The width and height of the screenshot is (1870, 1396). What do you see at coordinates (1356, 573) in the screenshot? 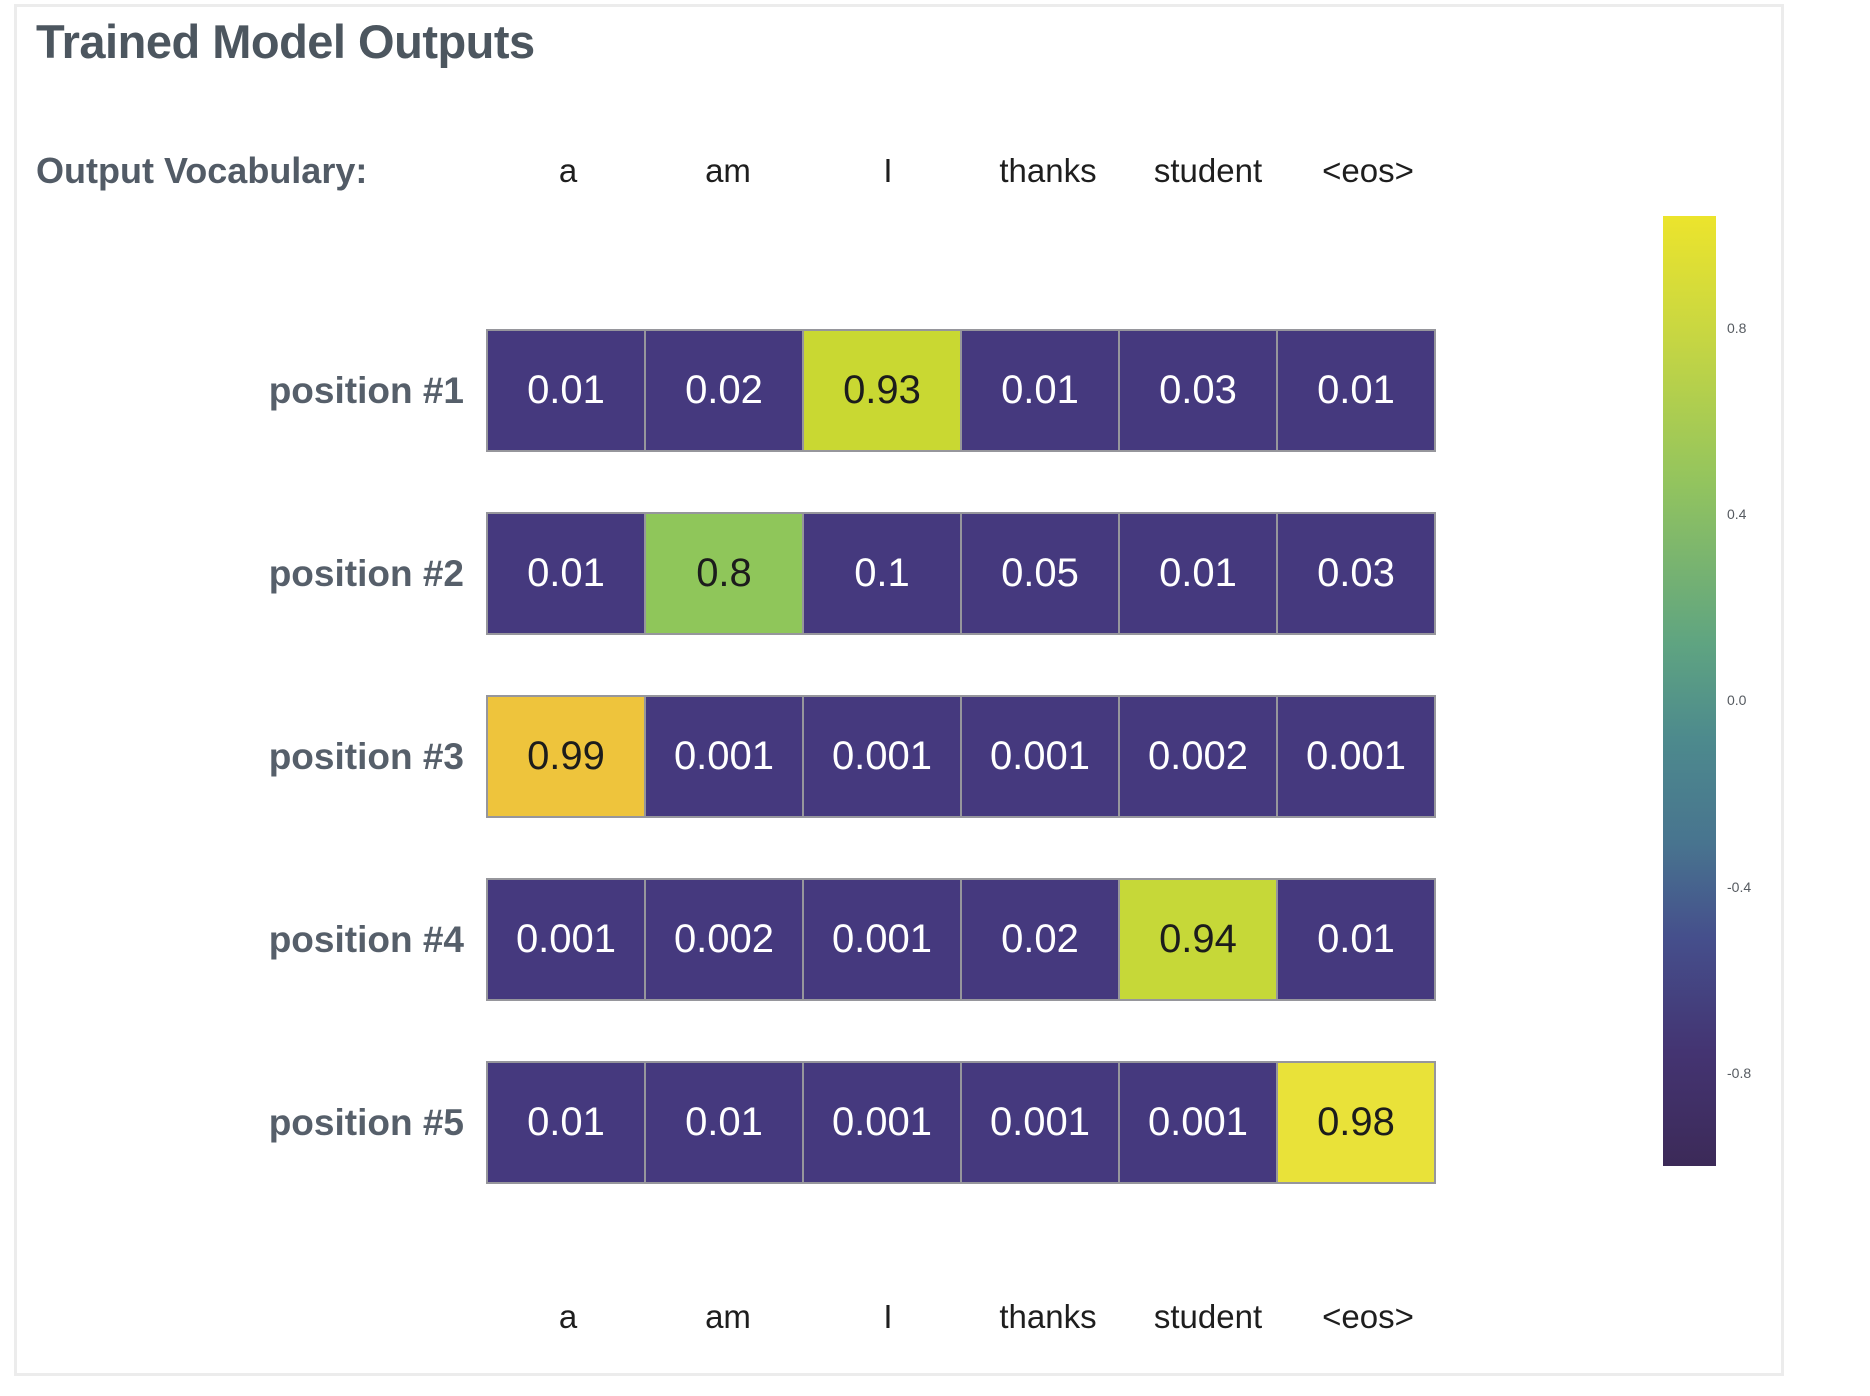
I see `heatmap-cell-r2-c6: 0.03` at bounding box center [1356, 573].